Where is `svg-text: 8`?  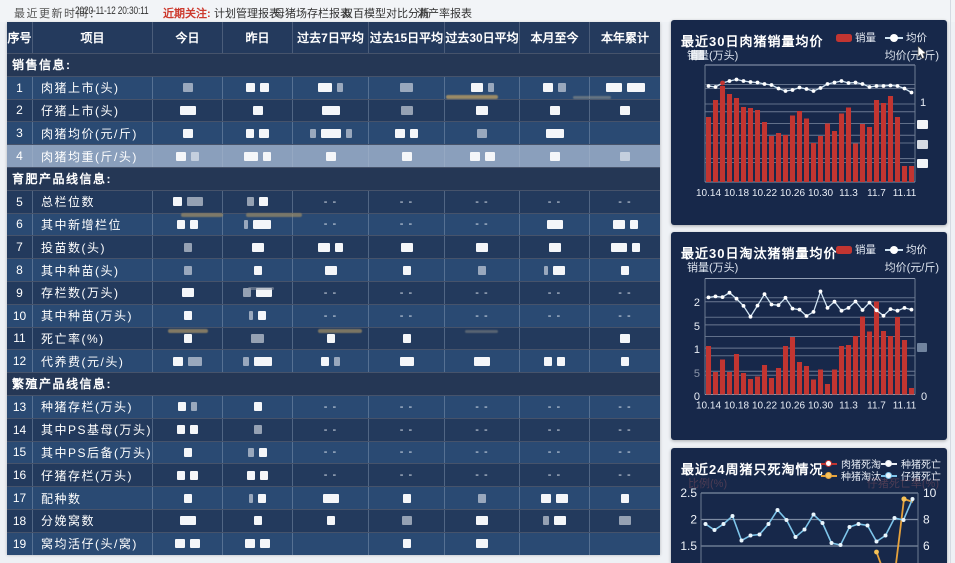
svg-text: 8 is located at coordinates (926, 520).